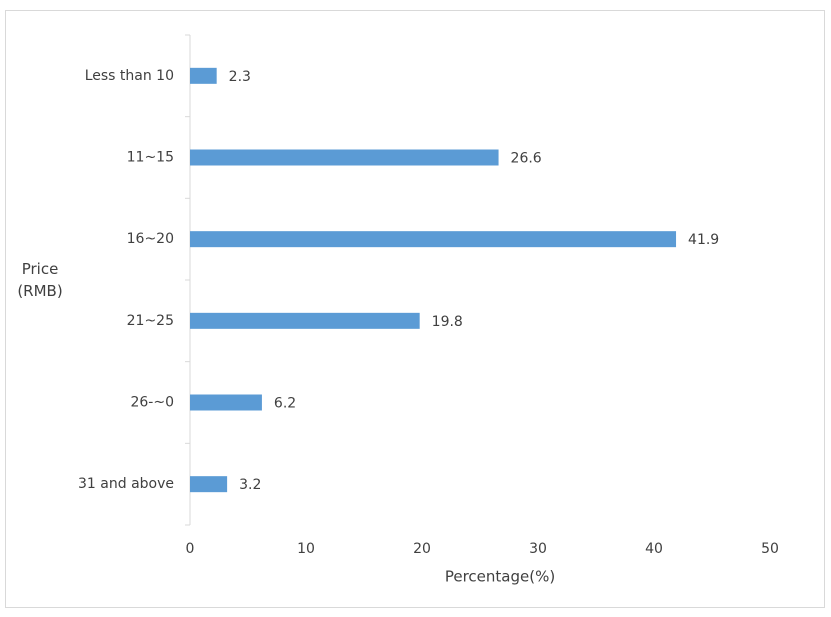 The image size is (831, 617). I want to click on data-label: 3.2, so click(250, 485).